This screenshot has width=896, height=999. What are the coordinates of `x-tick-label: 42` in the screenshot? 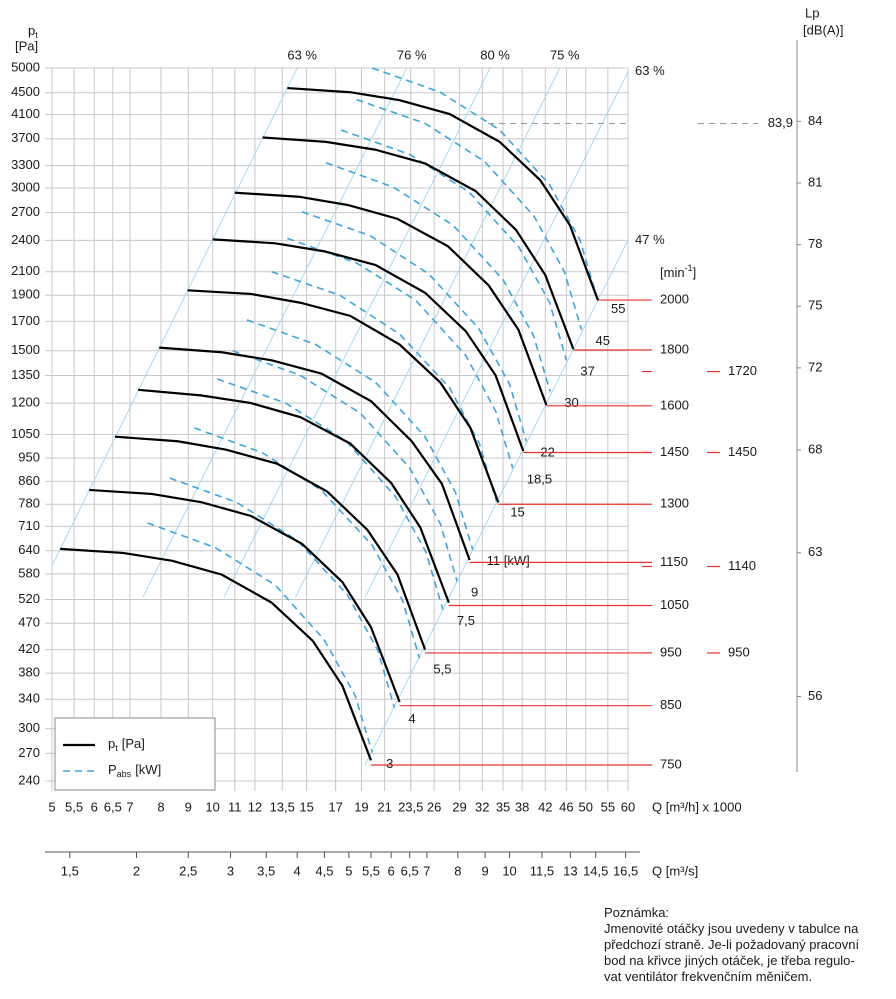 It's located at (545, 806).